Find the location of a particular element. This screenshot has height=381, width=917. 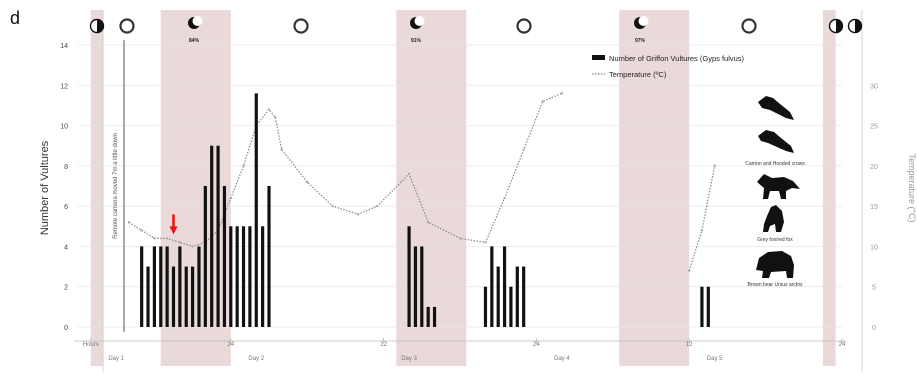

x-tick-label: Hours is located at coordinates (91, 345).